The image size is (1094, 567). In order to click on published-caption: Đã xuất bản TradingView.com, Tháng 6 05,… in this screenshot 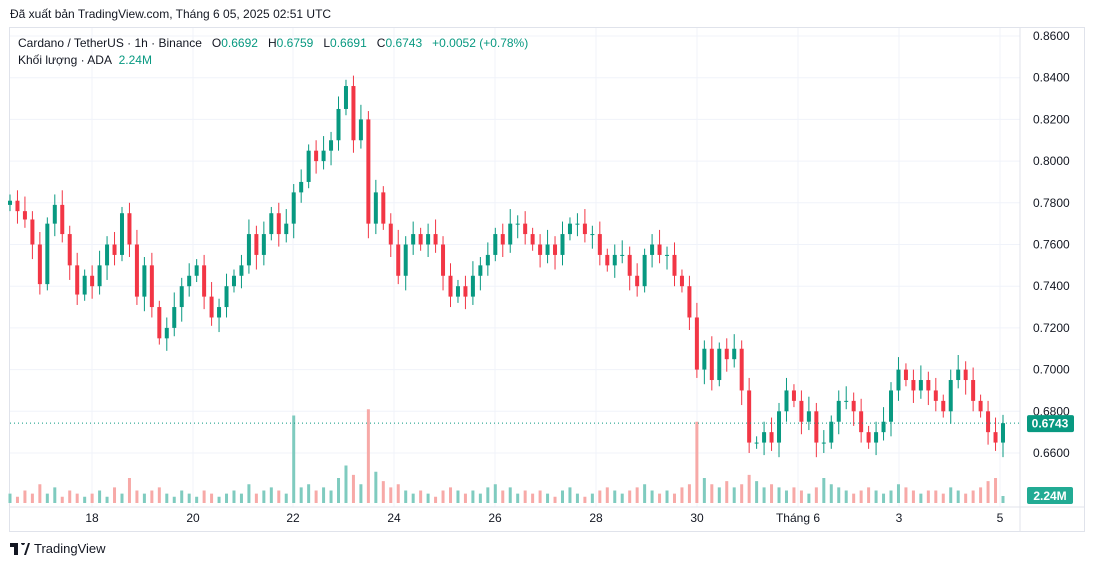, I will do `click(171, 14)`.